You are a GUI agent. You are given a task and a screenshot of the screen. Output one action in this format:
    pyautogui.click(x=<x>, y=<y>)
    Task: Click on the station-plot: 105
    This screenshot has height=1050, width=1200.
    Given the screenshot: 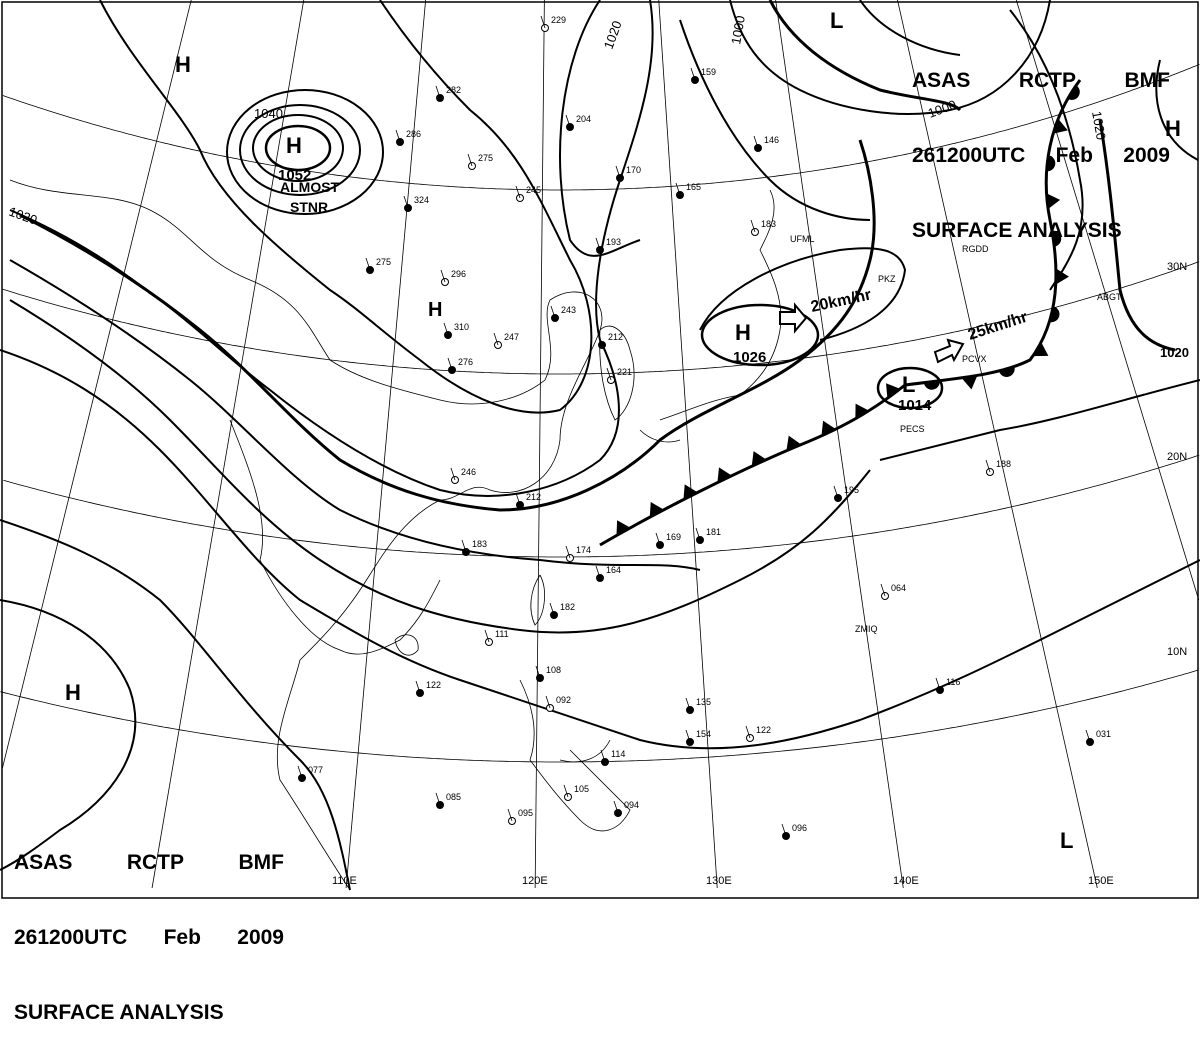 What is the action you would take?
    pyautogui.click(x=576, y=792)
    